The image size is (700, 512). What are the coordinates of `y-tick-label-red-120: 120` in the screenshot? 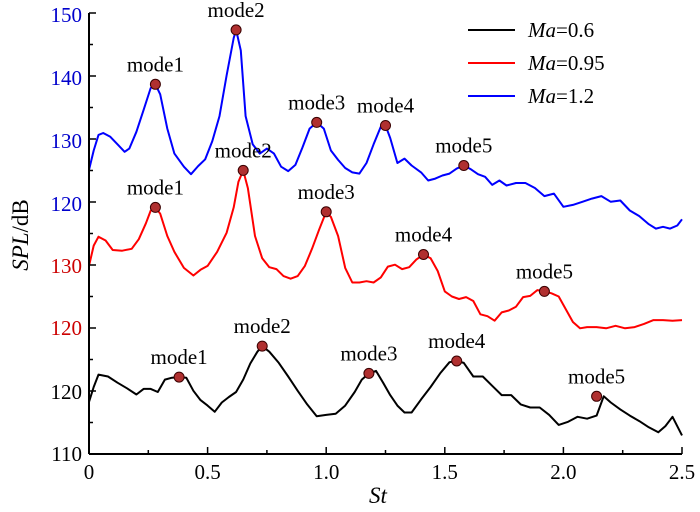 It's located at (67, 328).